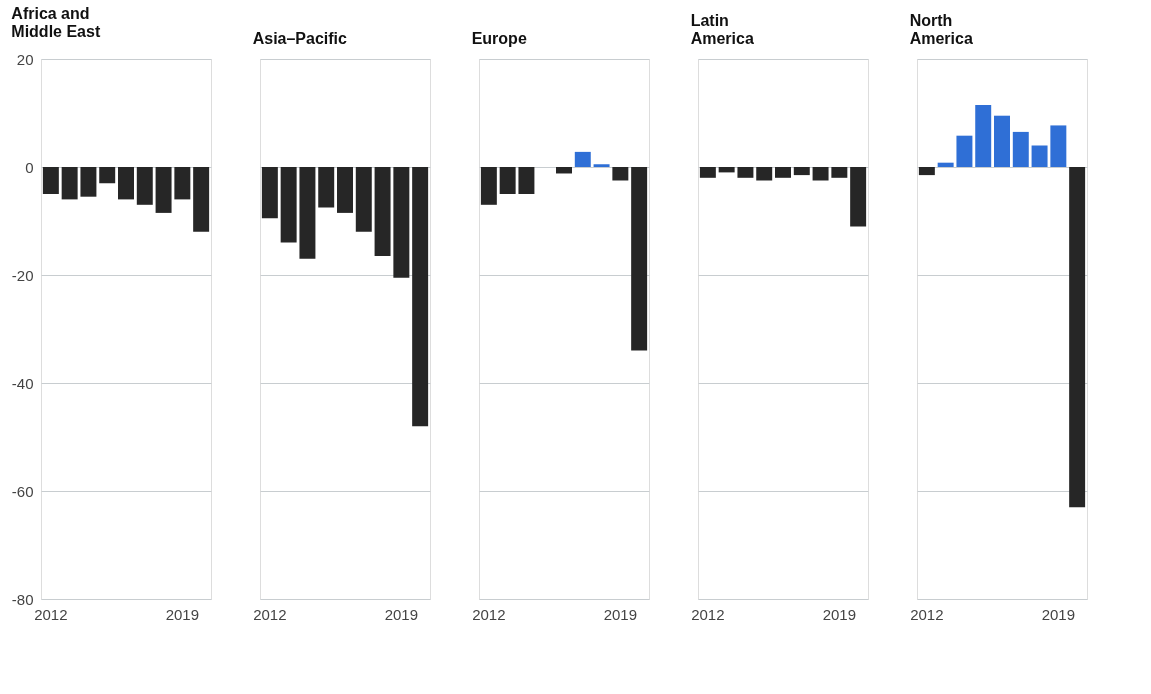  Describe the element at coordinates (22, 599) in the screenshot. I see `y-tick-label: -80` at that location.